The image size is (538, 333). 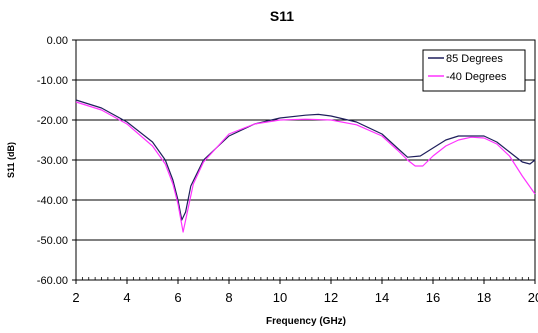 What do you see at coordinates (75, 297) in the screenshot?
I see `x-tick-label: 2` at bounding box center [75, 297].